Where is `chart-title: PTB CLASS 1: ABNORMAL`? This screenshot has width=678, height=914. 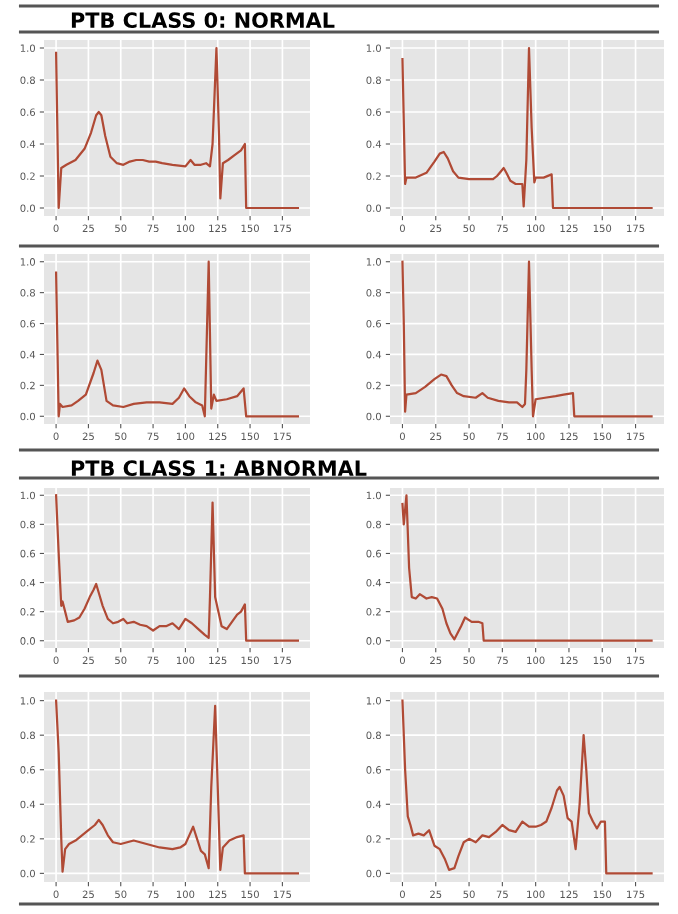
chart-title: PTB CLASS 1: ABNORMAL is located at coordinates (219, 468).